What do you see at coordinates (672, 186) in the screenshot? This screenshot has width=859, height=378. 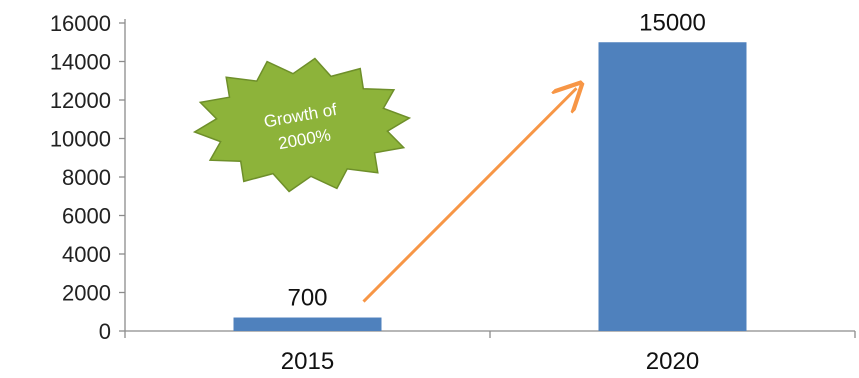 I see `bar-2020` at bounding box center [672, 186].